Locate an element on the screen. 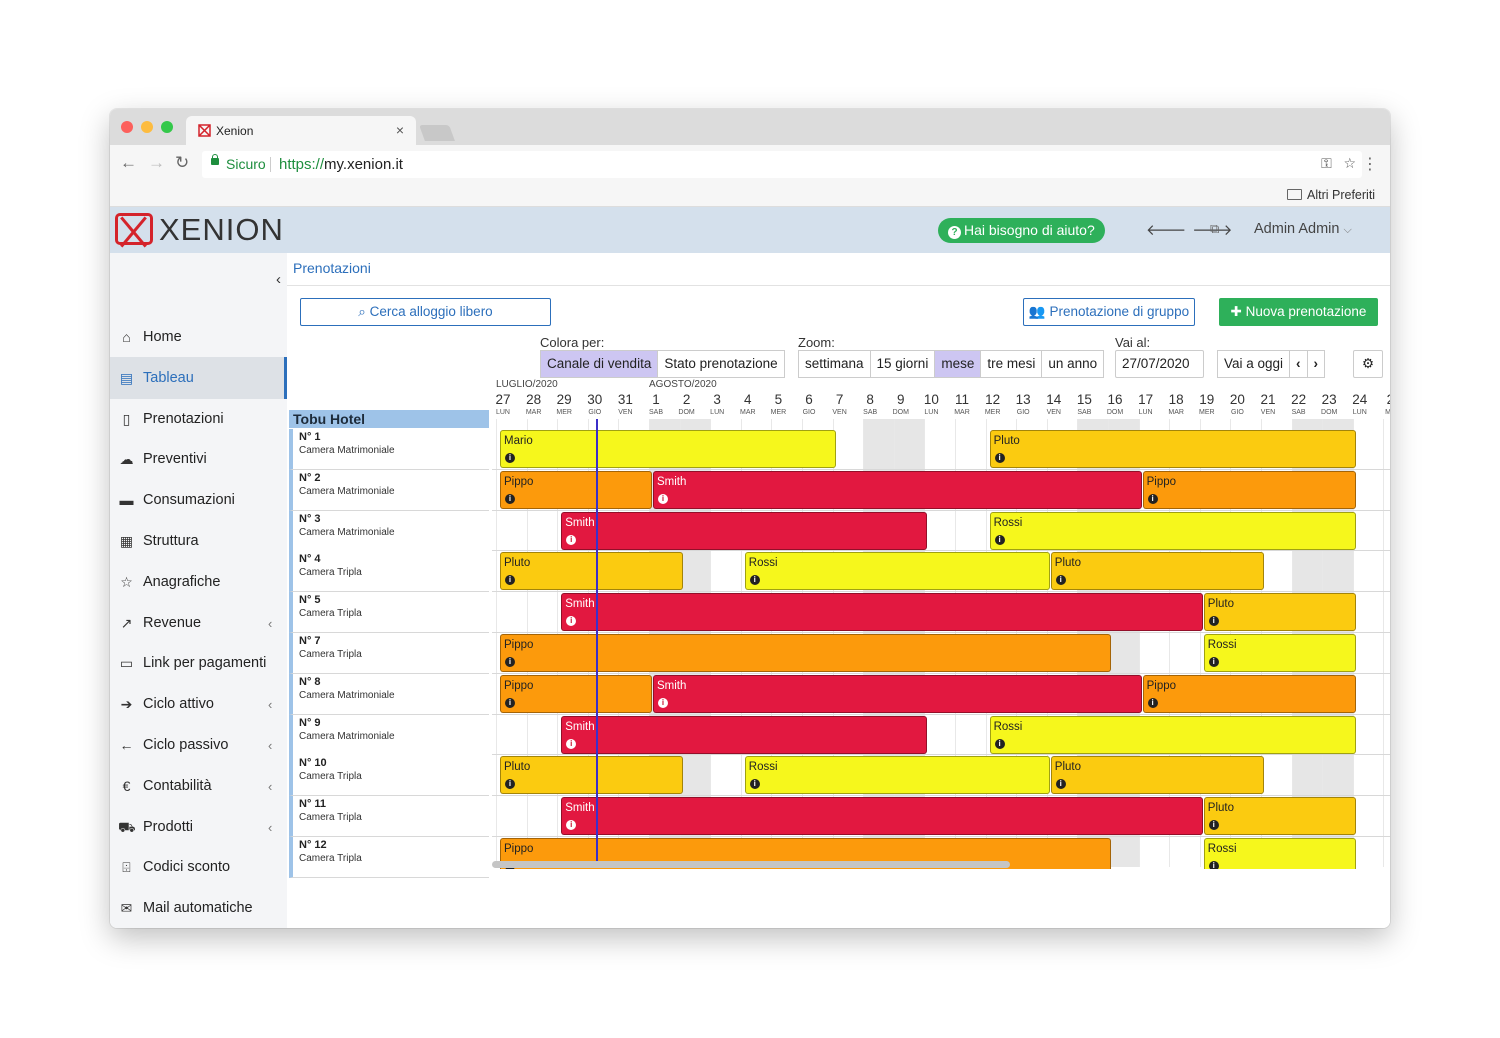  sidebar-item-struttura: ▦ Struttura is located at coordinates (198, 541).